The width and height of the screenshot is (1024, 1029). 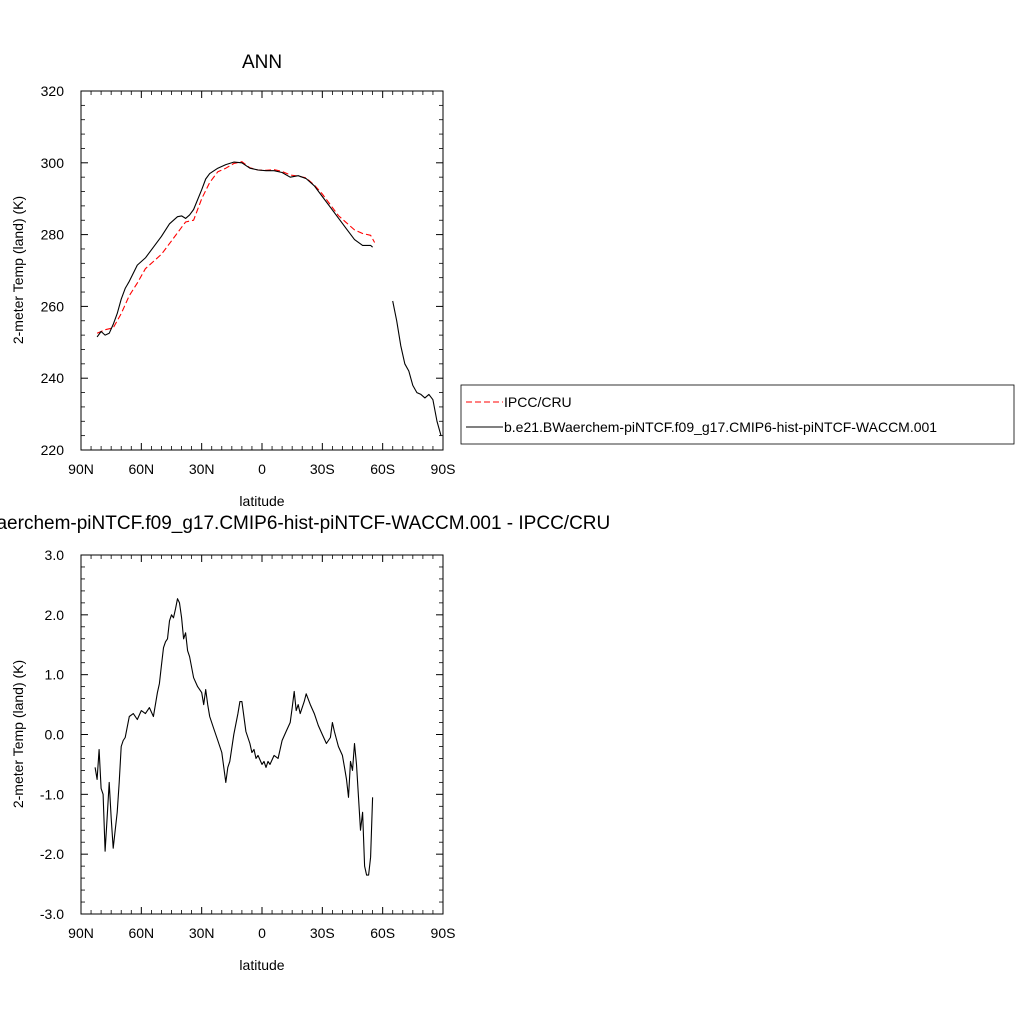 I want to click on y-tick-label: 280, so click(x=53, y=235).